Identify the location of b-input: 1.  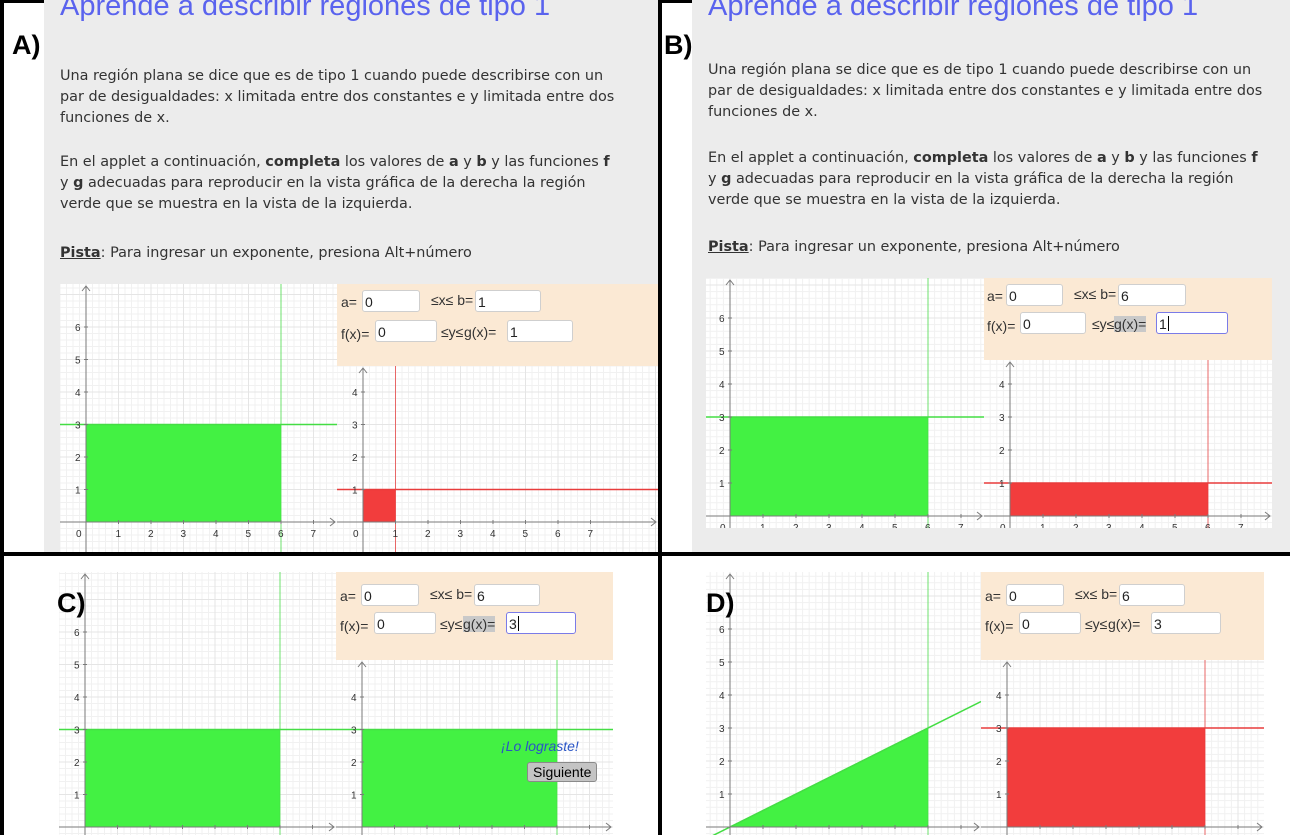
(508, 301).